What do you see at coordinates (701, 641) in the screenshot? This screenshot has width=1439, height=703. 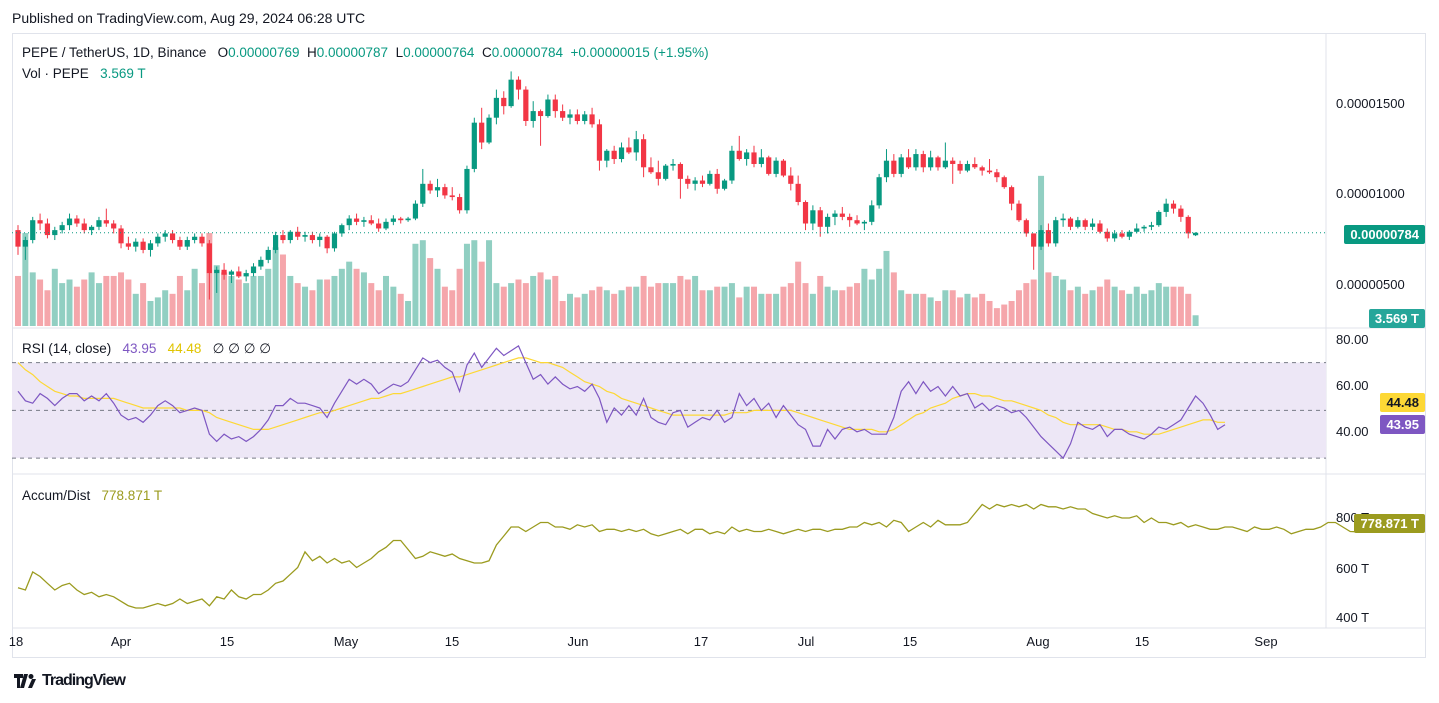 I see `x-axis-label: 17` at bounding box center [701, 641].